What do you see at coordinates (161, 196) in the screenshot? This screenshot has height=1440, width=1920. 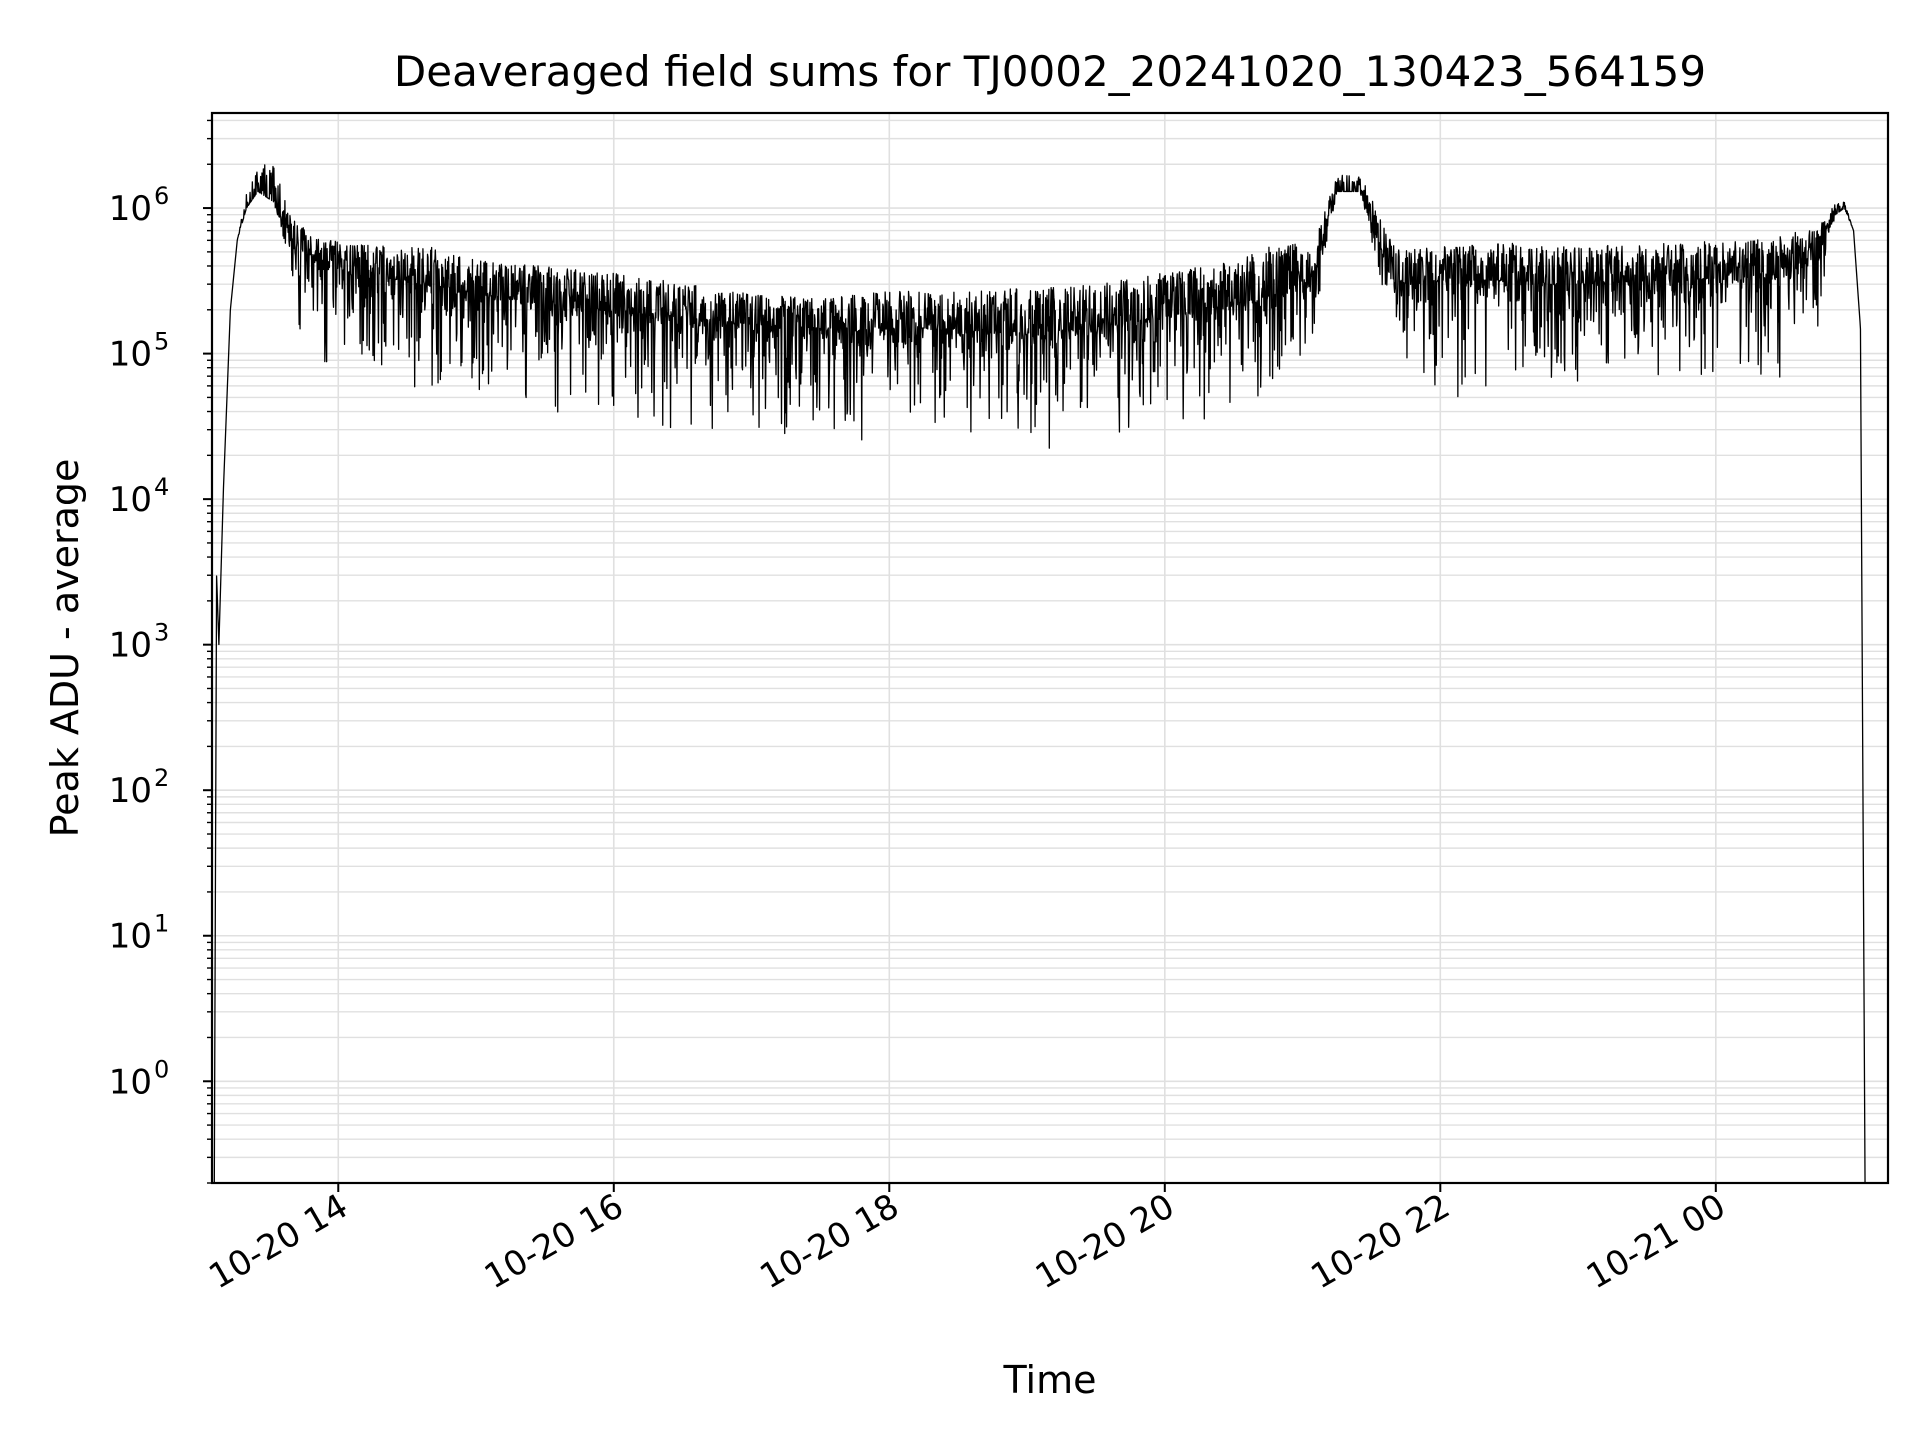 I see `y-tick-exponent: 6` at bounding box center [161, 196].